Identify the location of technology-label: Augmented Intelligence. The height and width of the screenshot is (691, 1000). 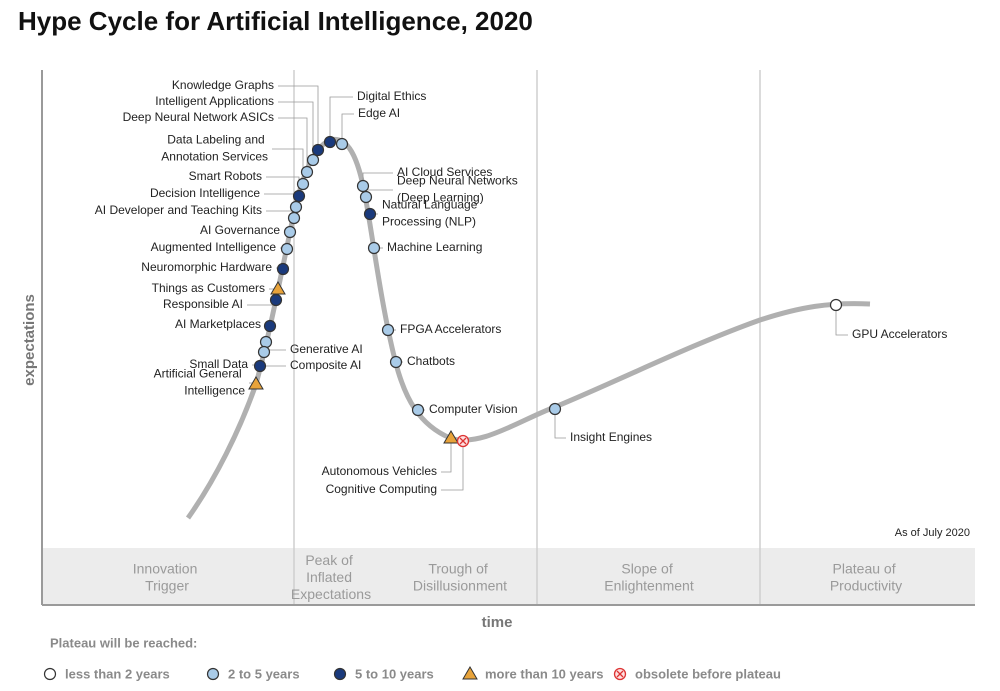
(214, 247).